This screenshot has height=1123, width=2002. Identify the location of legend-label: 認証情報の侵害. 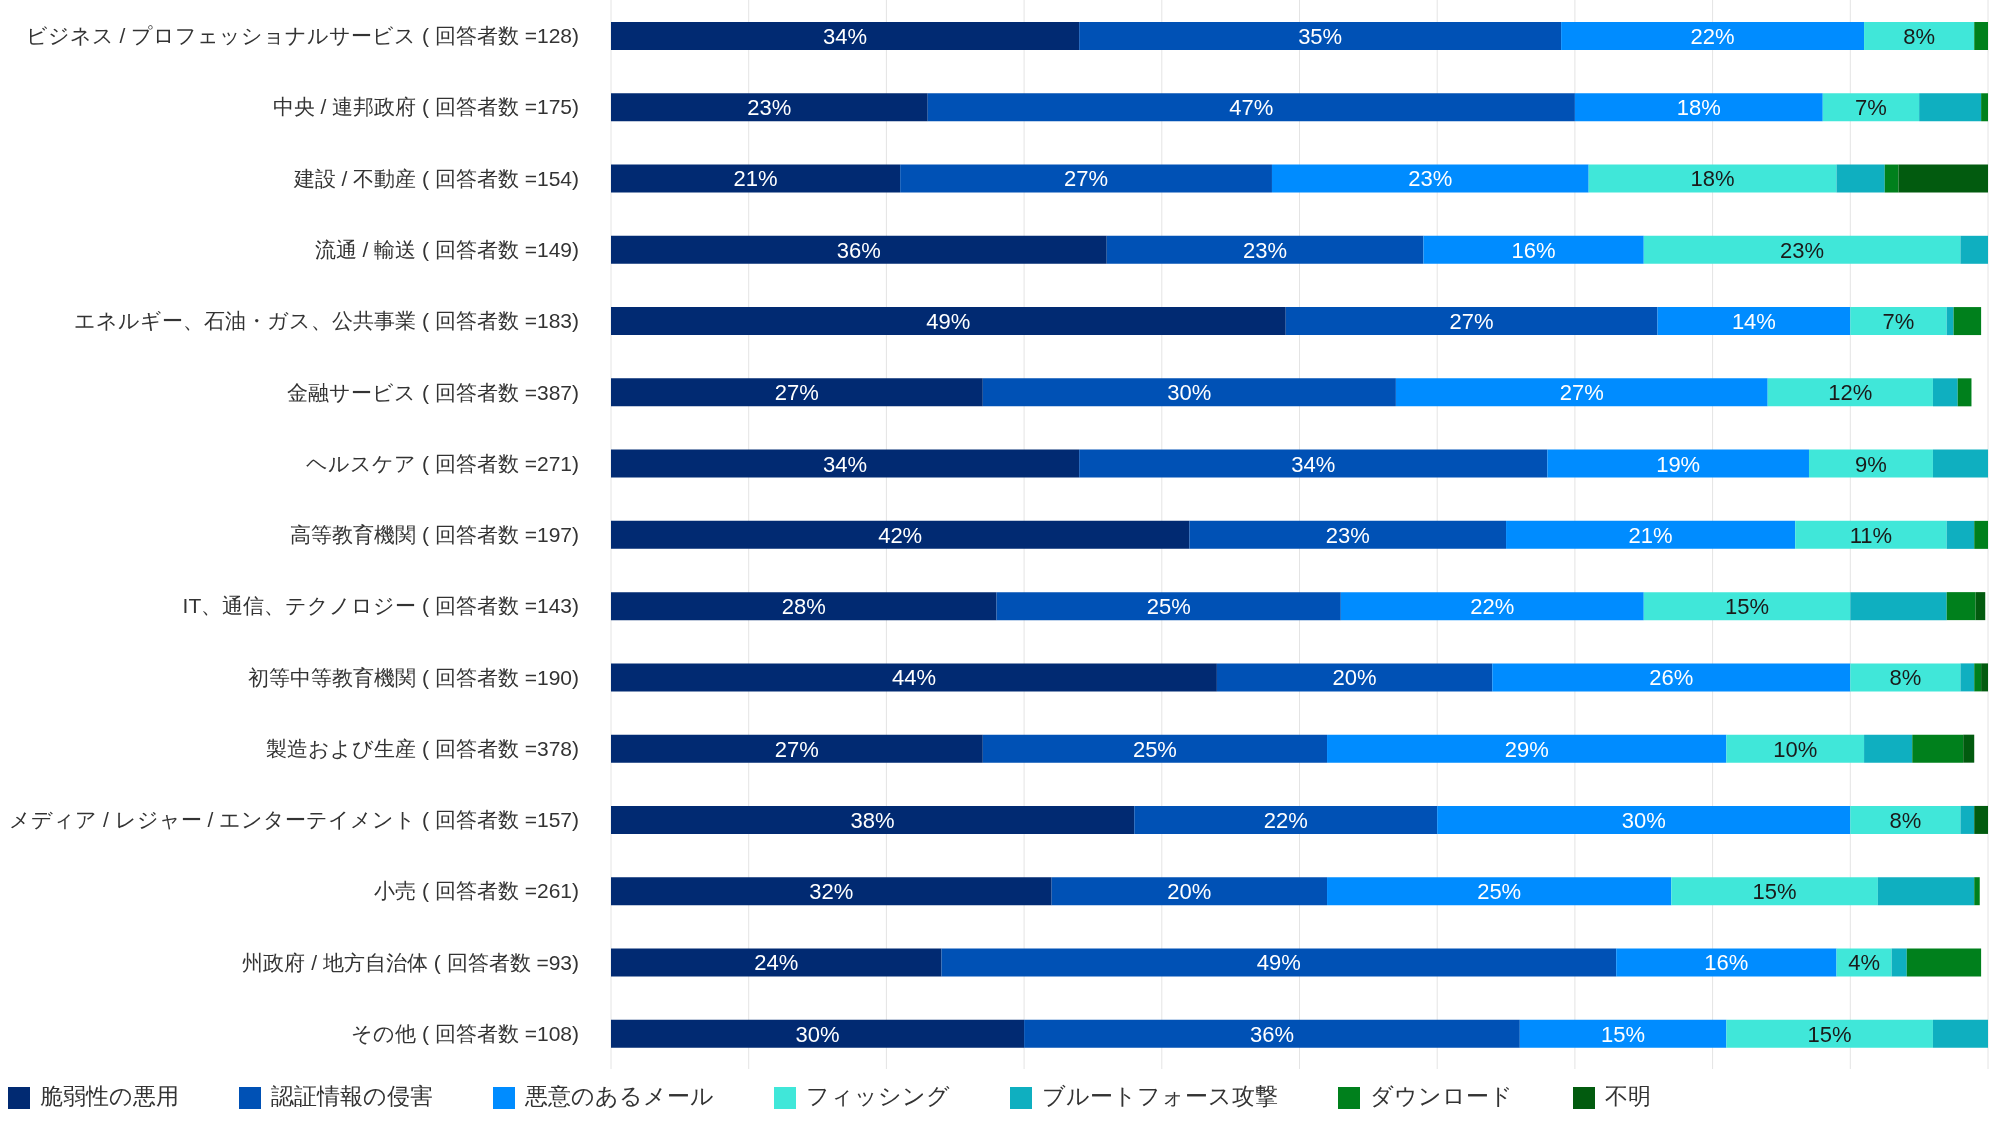
(352, 1096).